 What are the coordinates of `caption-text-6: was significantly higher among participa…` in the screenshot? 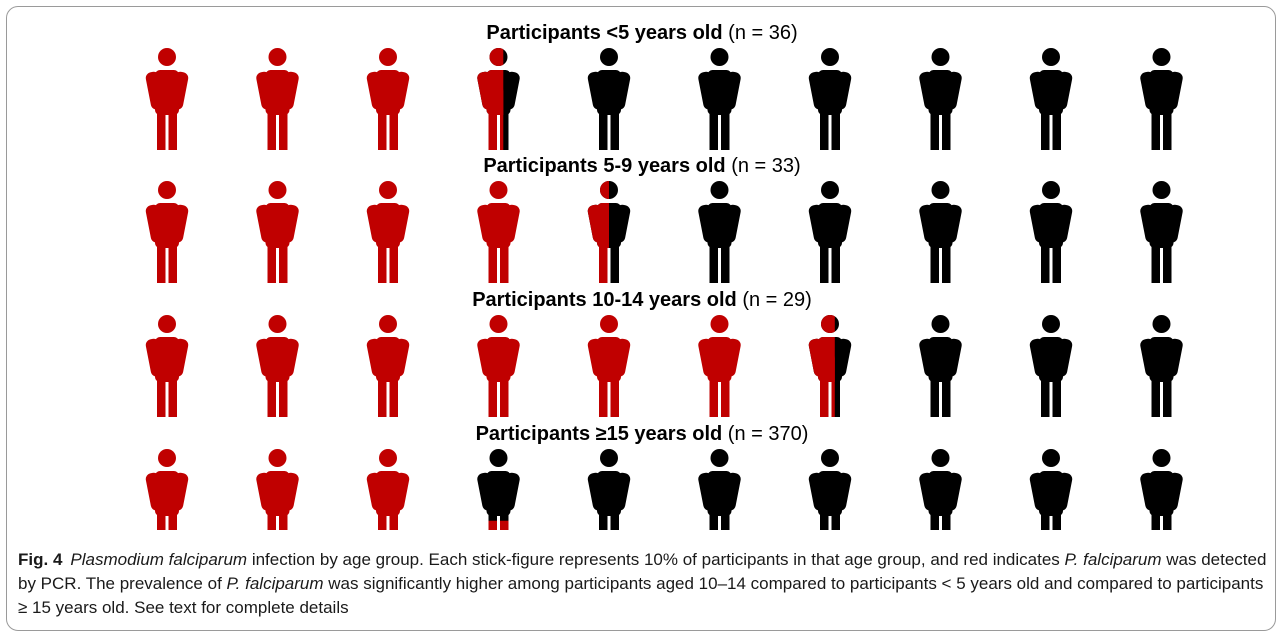 It's located at (641, 595).